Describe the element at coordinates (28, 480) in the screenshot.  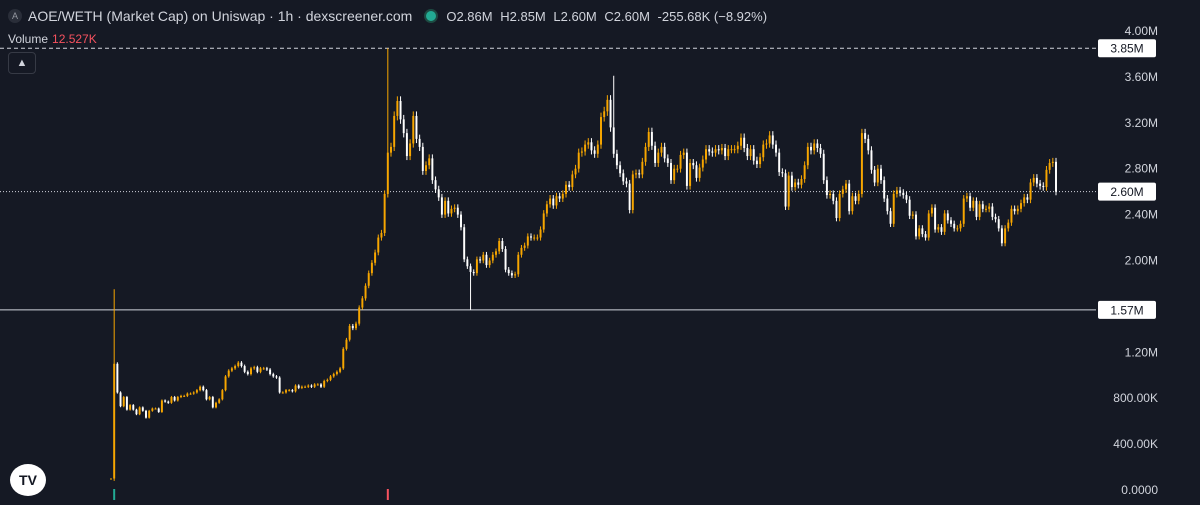
I see `tradingview-logo: TV` at that location.